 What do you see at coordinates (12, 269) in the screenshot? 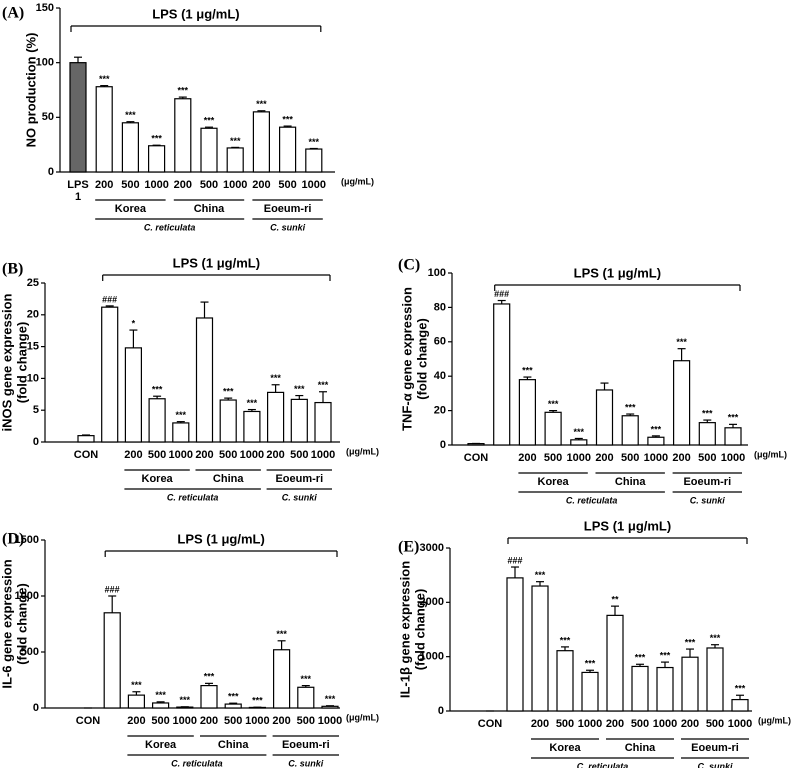
I see `panel-label: (B)` at bounding box center [12, 269].